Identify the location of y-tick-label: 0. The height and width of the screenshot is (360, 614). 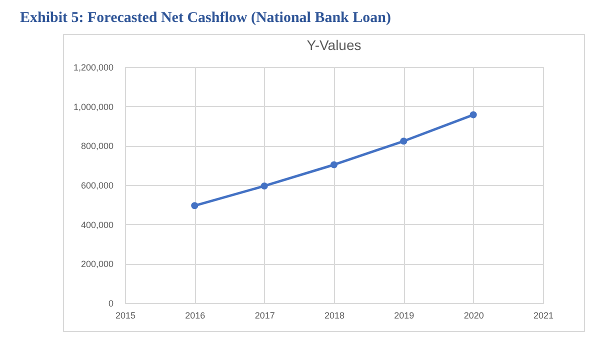
(111, 303).